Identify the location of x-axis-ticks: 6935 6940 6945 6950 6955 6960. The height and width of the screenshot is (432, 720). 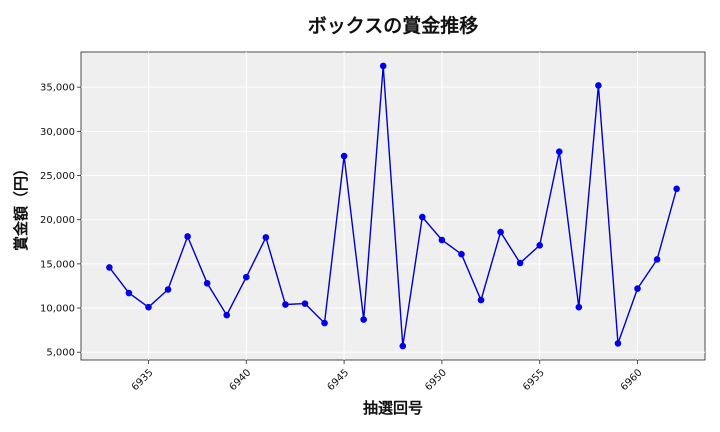
(387, 376).